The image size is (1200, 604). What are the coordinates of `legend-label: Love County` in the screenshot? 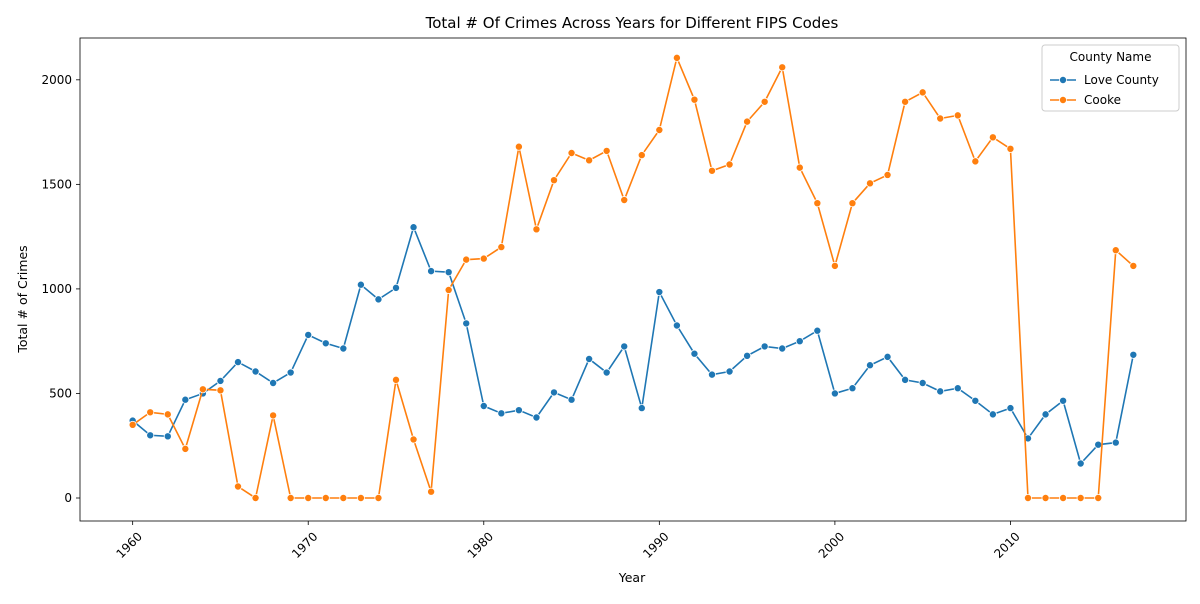 It's located at (1121, 80).